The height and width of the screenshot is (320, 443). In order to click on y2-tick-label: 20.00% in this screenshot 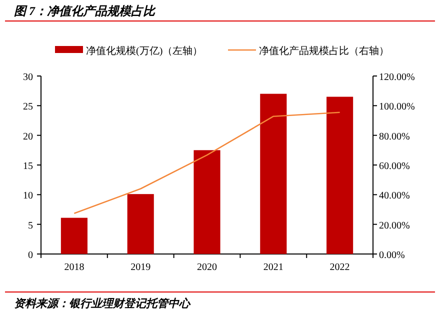, I will do `click(394, 226)`.